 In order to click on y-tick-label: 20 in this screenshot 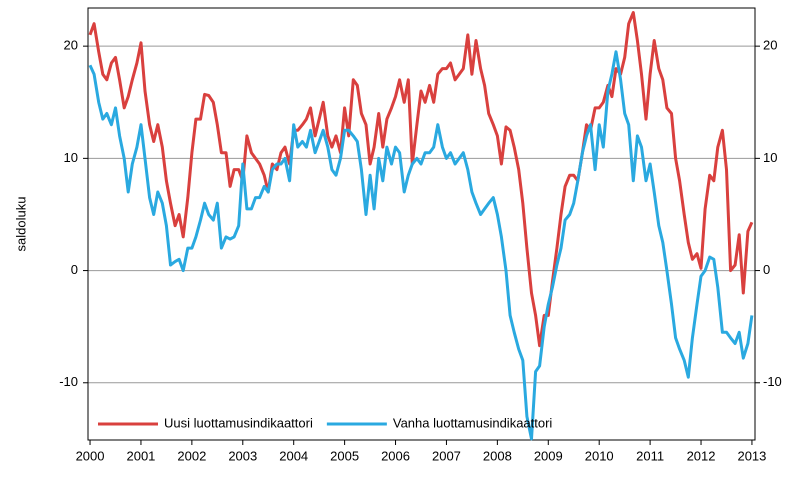, I will do `click(71, 45)`.